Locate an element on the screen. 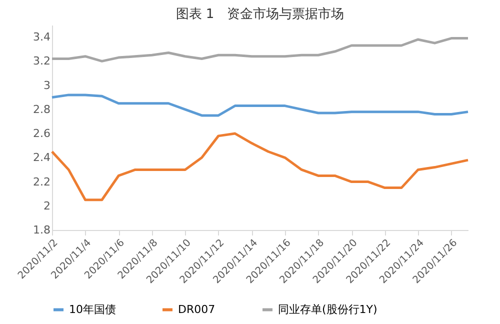 The width and height of the screenshot is (500, 324). y-tick-label: 3.4 is located at coordinates (41, 37).